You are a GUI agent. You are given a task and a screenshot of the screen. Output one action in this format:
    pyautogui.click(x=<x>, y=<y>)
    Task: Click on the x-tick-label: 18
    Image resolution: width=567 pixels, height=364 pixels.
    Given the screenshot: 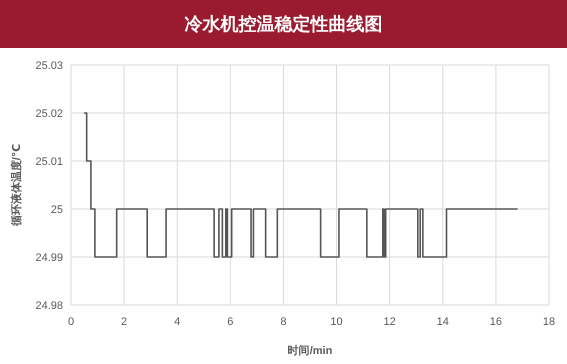 What is the action you would take?
    pyautogui.click(x=549, y=322)
    